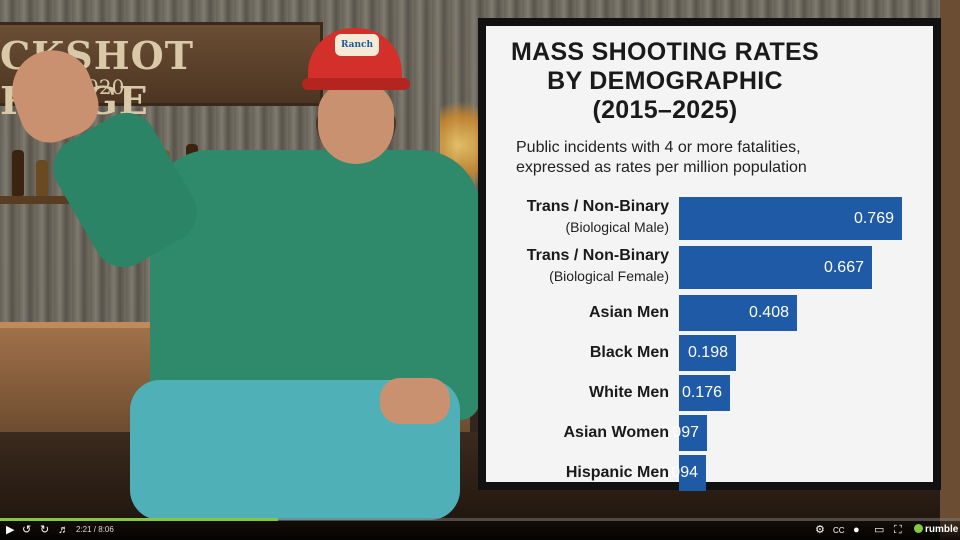 This screenshot has width=960, height=540. I want to click on bar: 0.094, so click(682, 473).